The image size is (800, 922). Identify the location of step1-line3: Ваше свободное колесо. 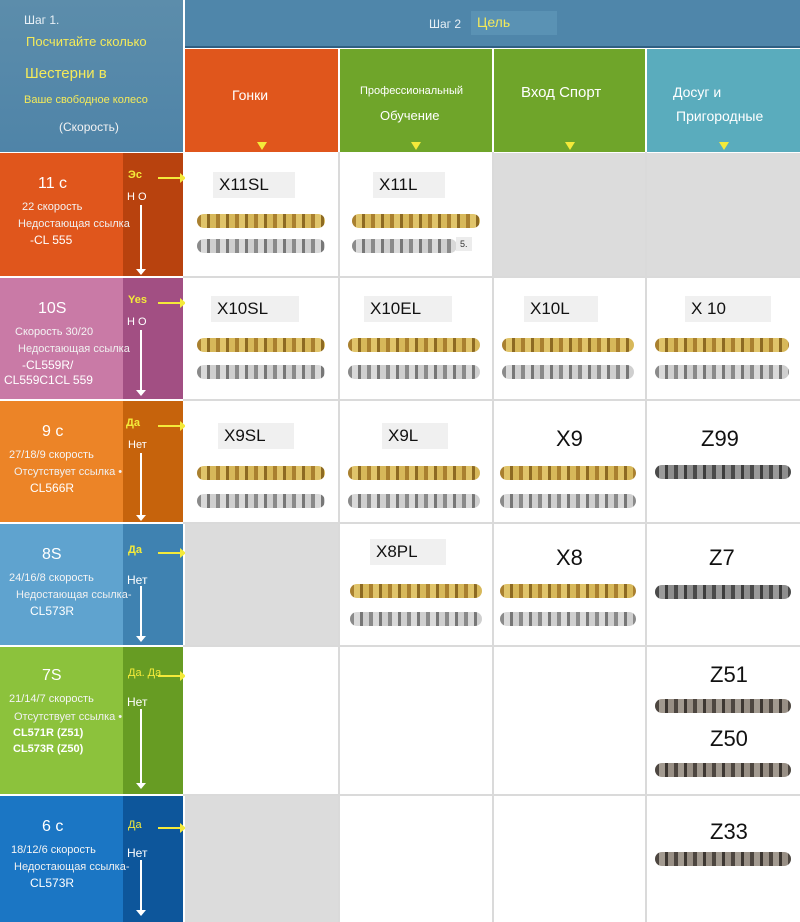
(86, 100).